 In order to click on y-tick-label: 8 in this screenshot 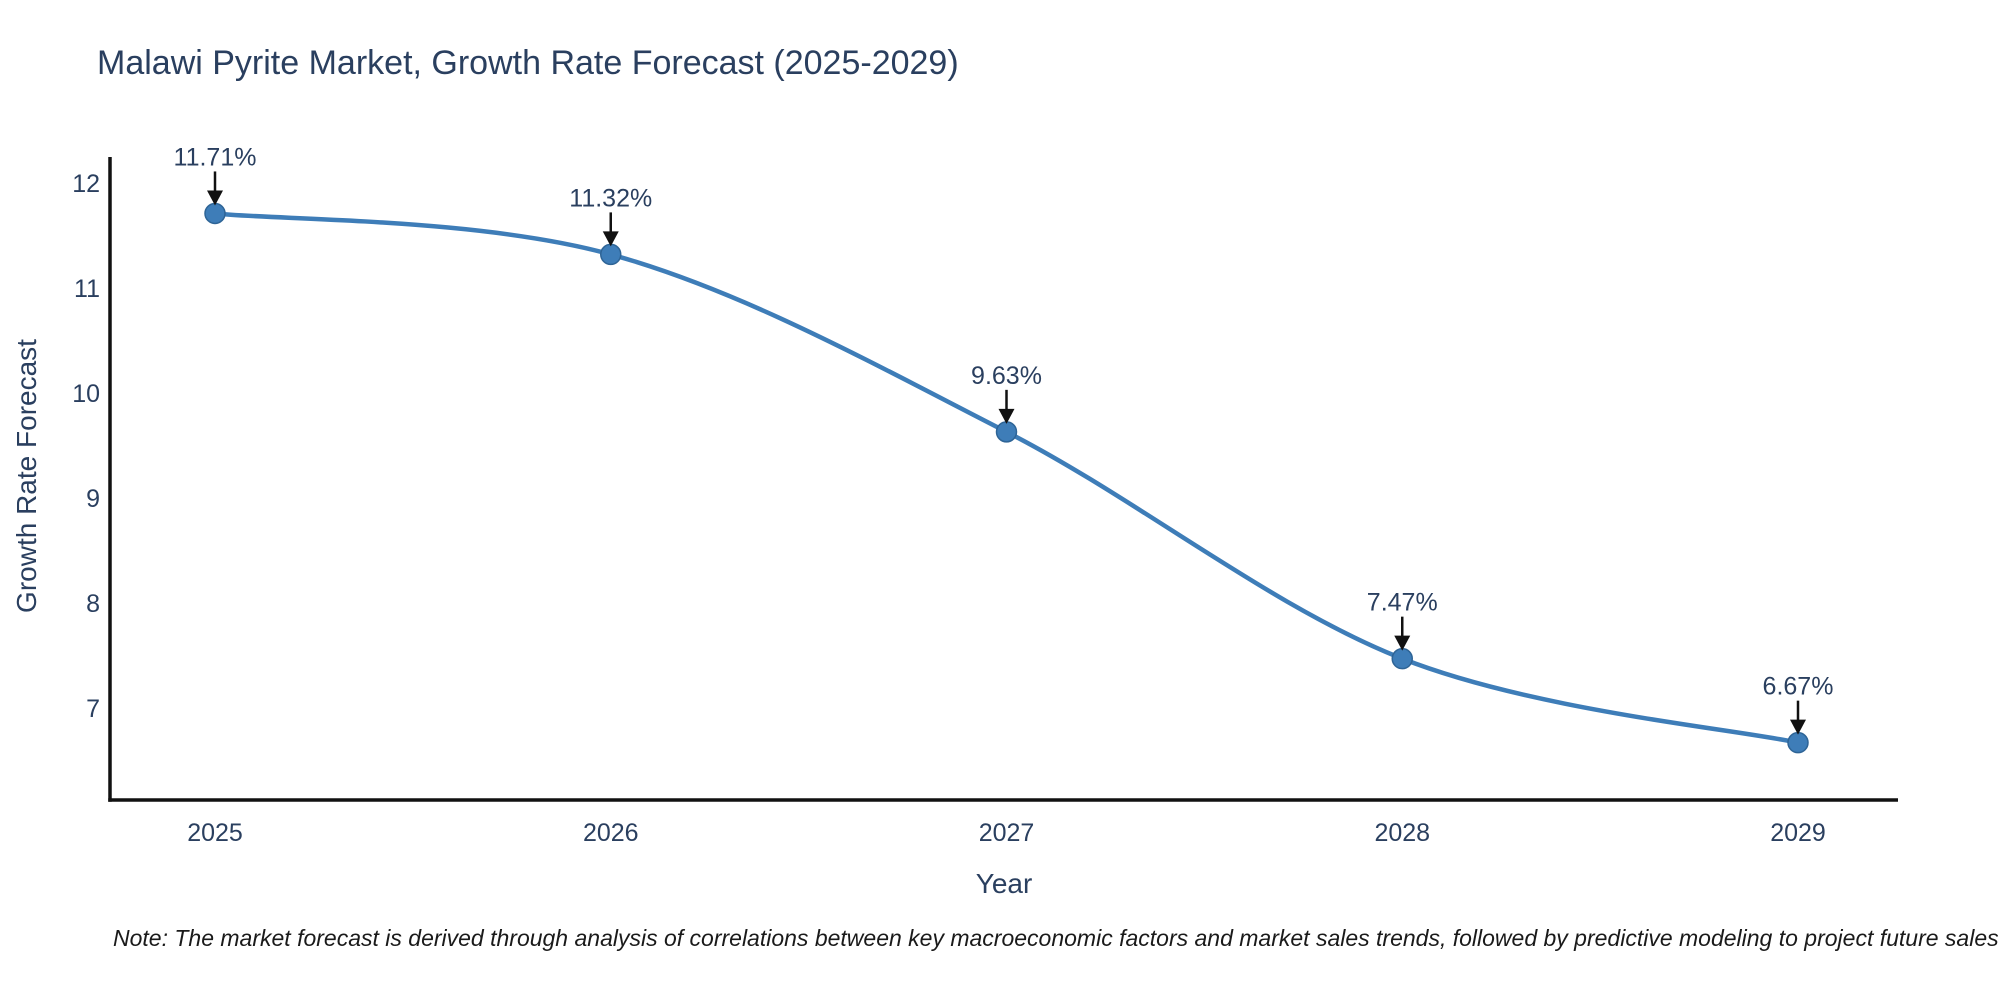, I will do `click(93, 604)`.